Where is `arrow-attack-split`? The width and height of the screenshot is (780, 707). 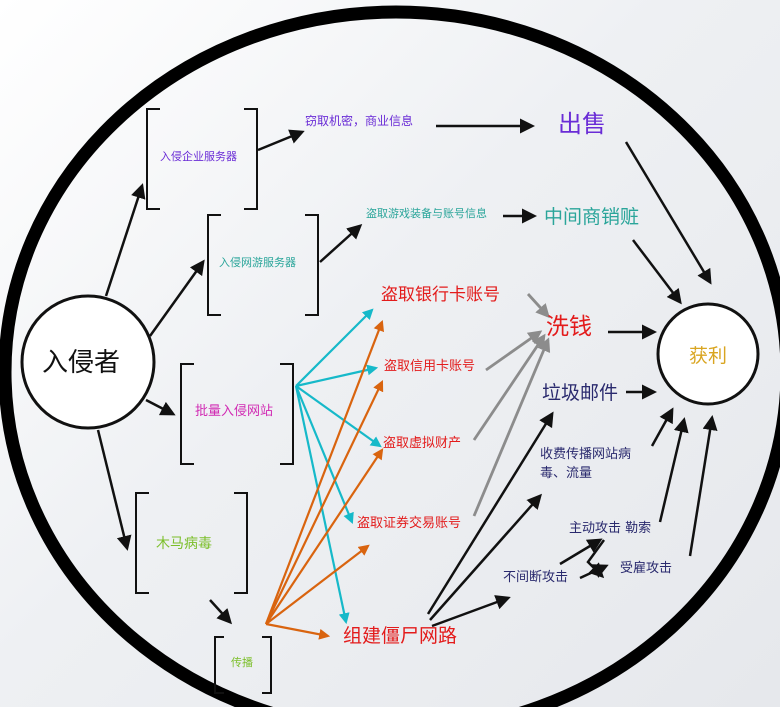
arrow-attack-split is located at coordinates (596, 559).